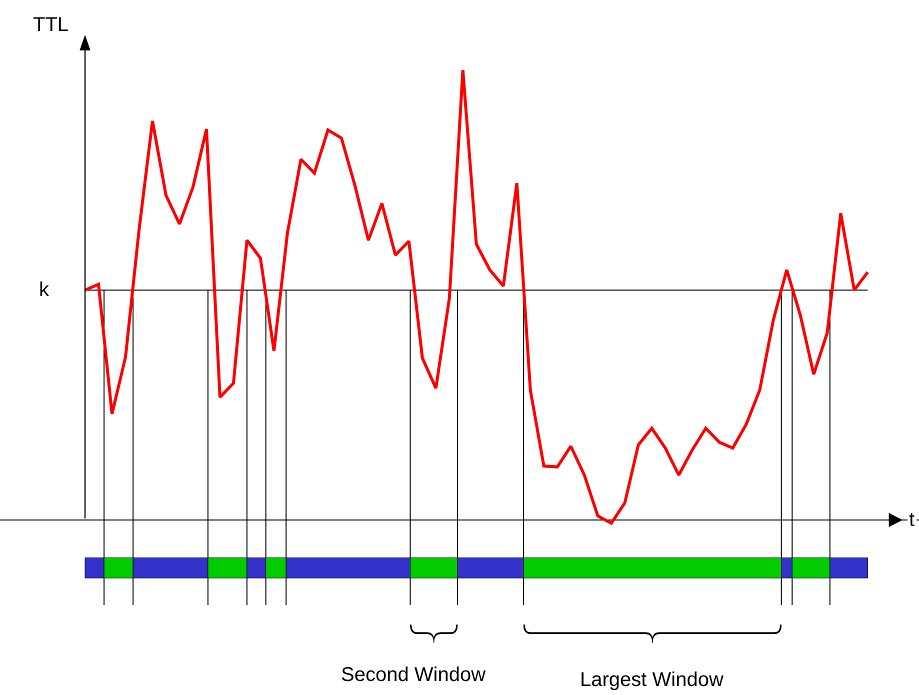 This screenshot has height=695, width=919. What do you see at coordinates (413, 675) in the screenshot?
I see `text: Second Window` at bounding box center [413, 675].